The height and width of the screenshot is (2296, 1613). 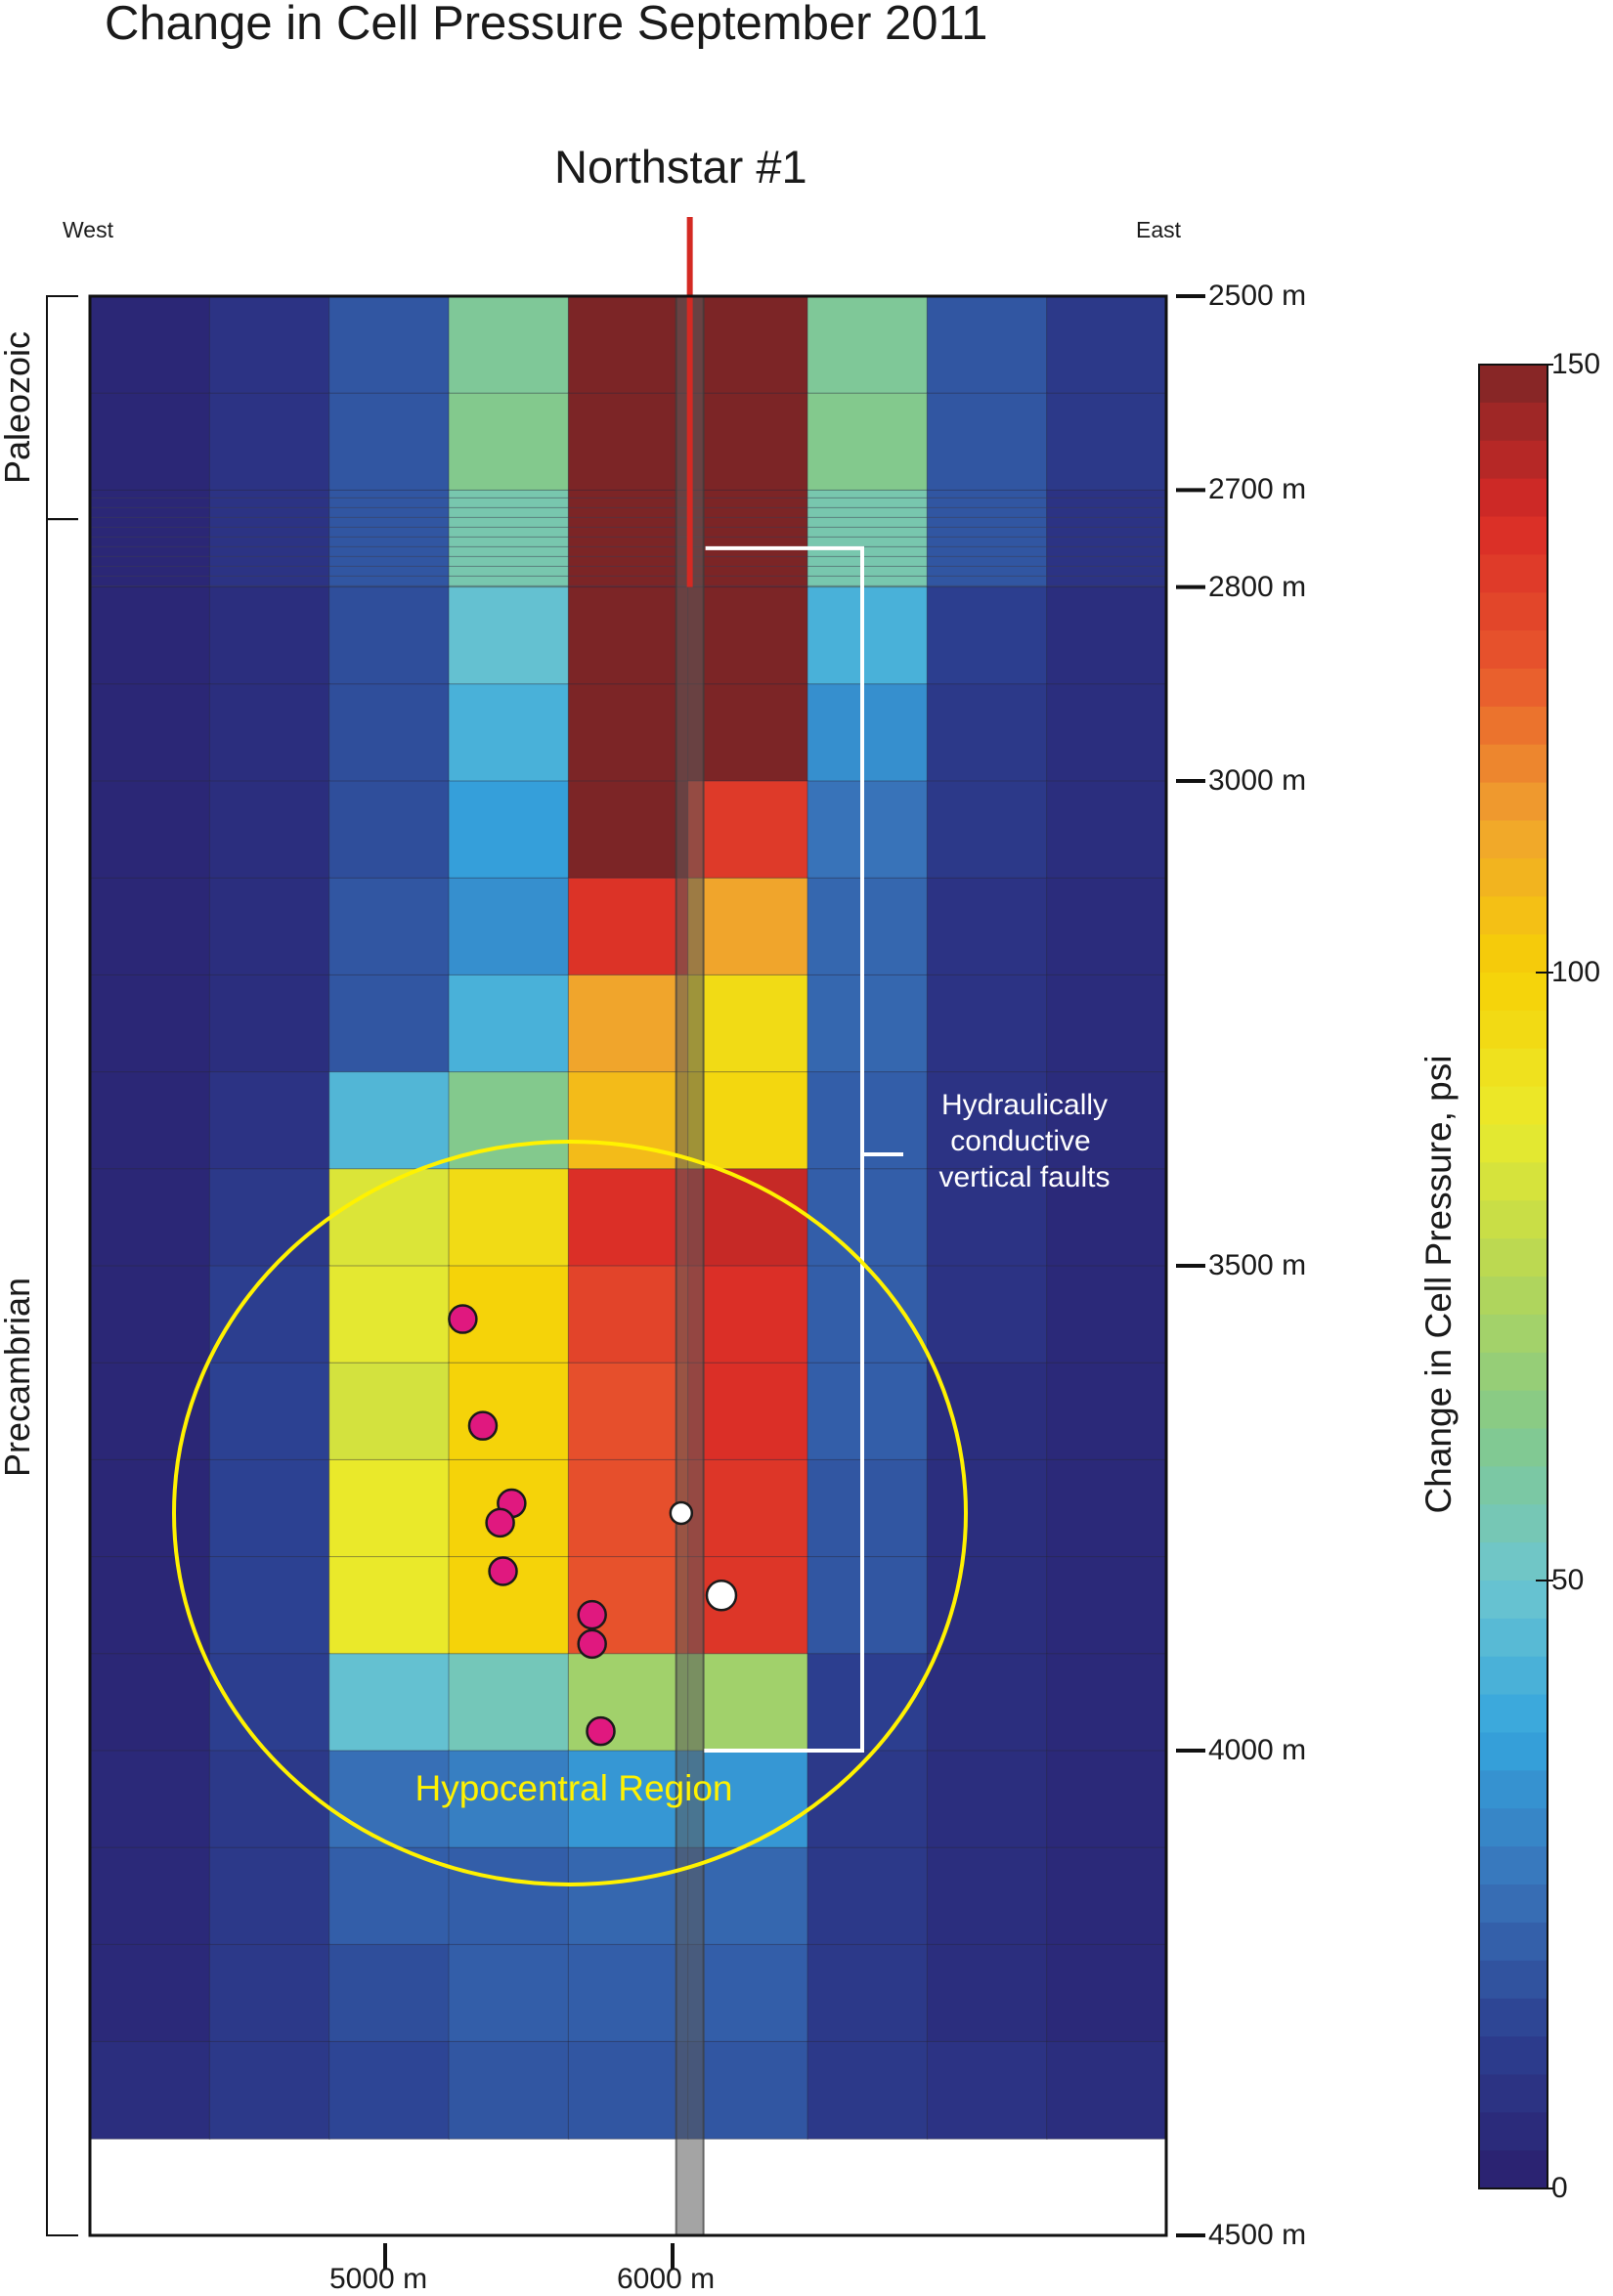 What do you see at coordinates (1576, 972) in the screenshot?
I see `colorbar-tick-label: 100` at bounding box center [1576, 972].